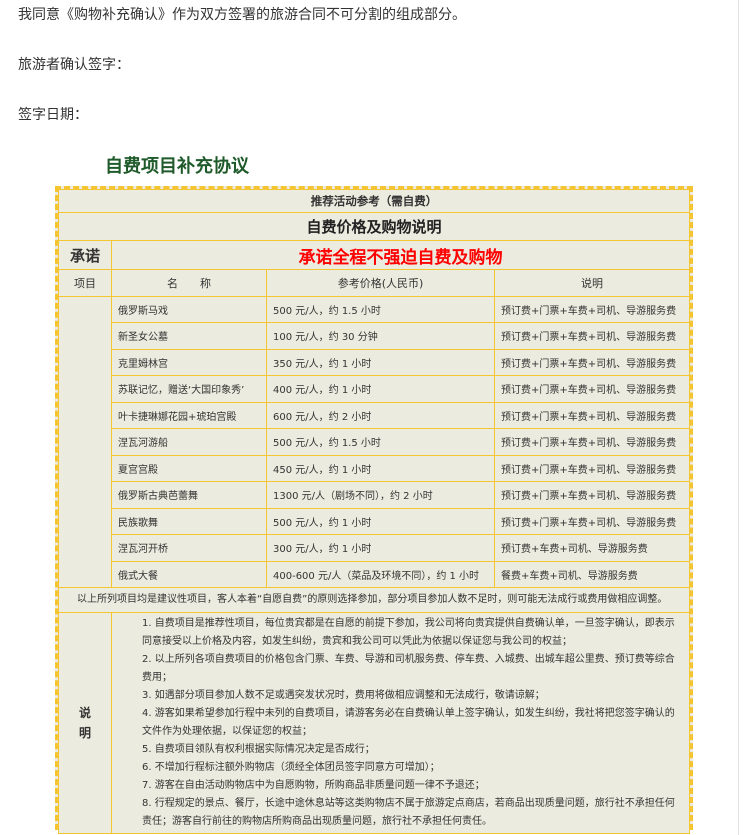  Describe the element at coordinates (53, 115) in the screenshot. I see `sign-date-label: 签字日期：` at that location.